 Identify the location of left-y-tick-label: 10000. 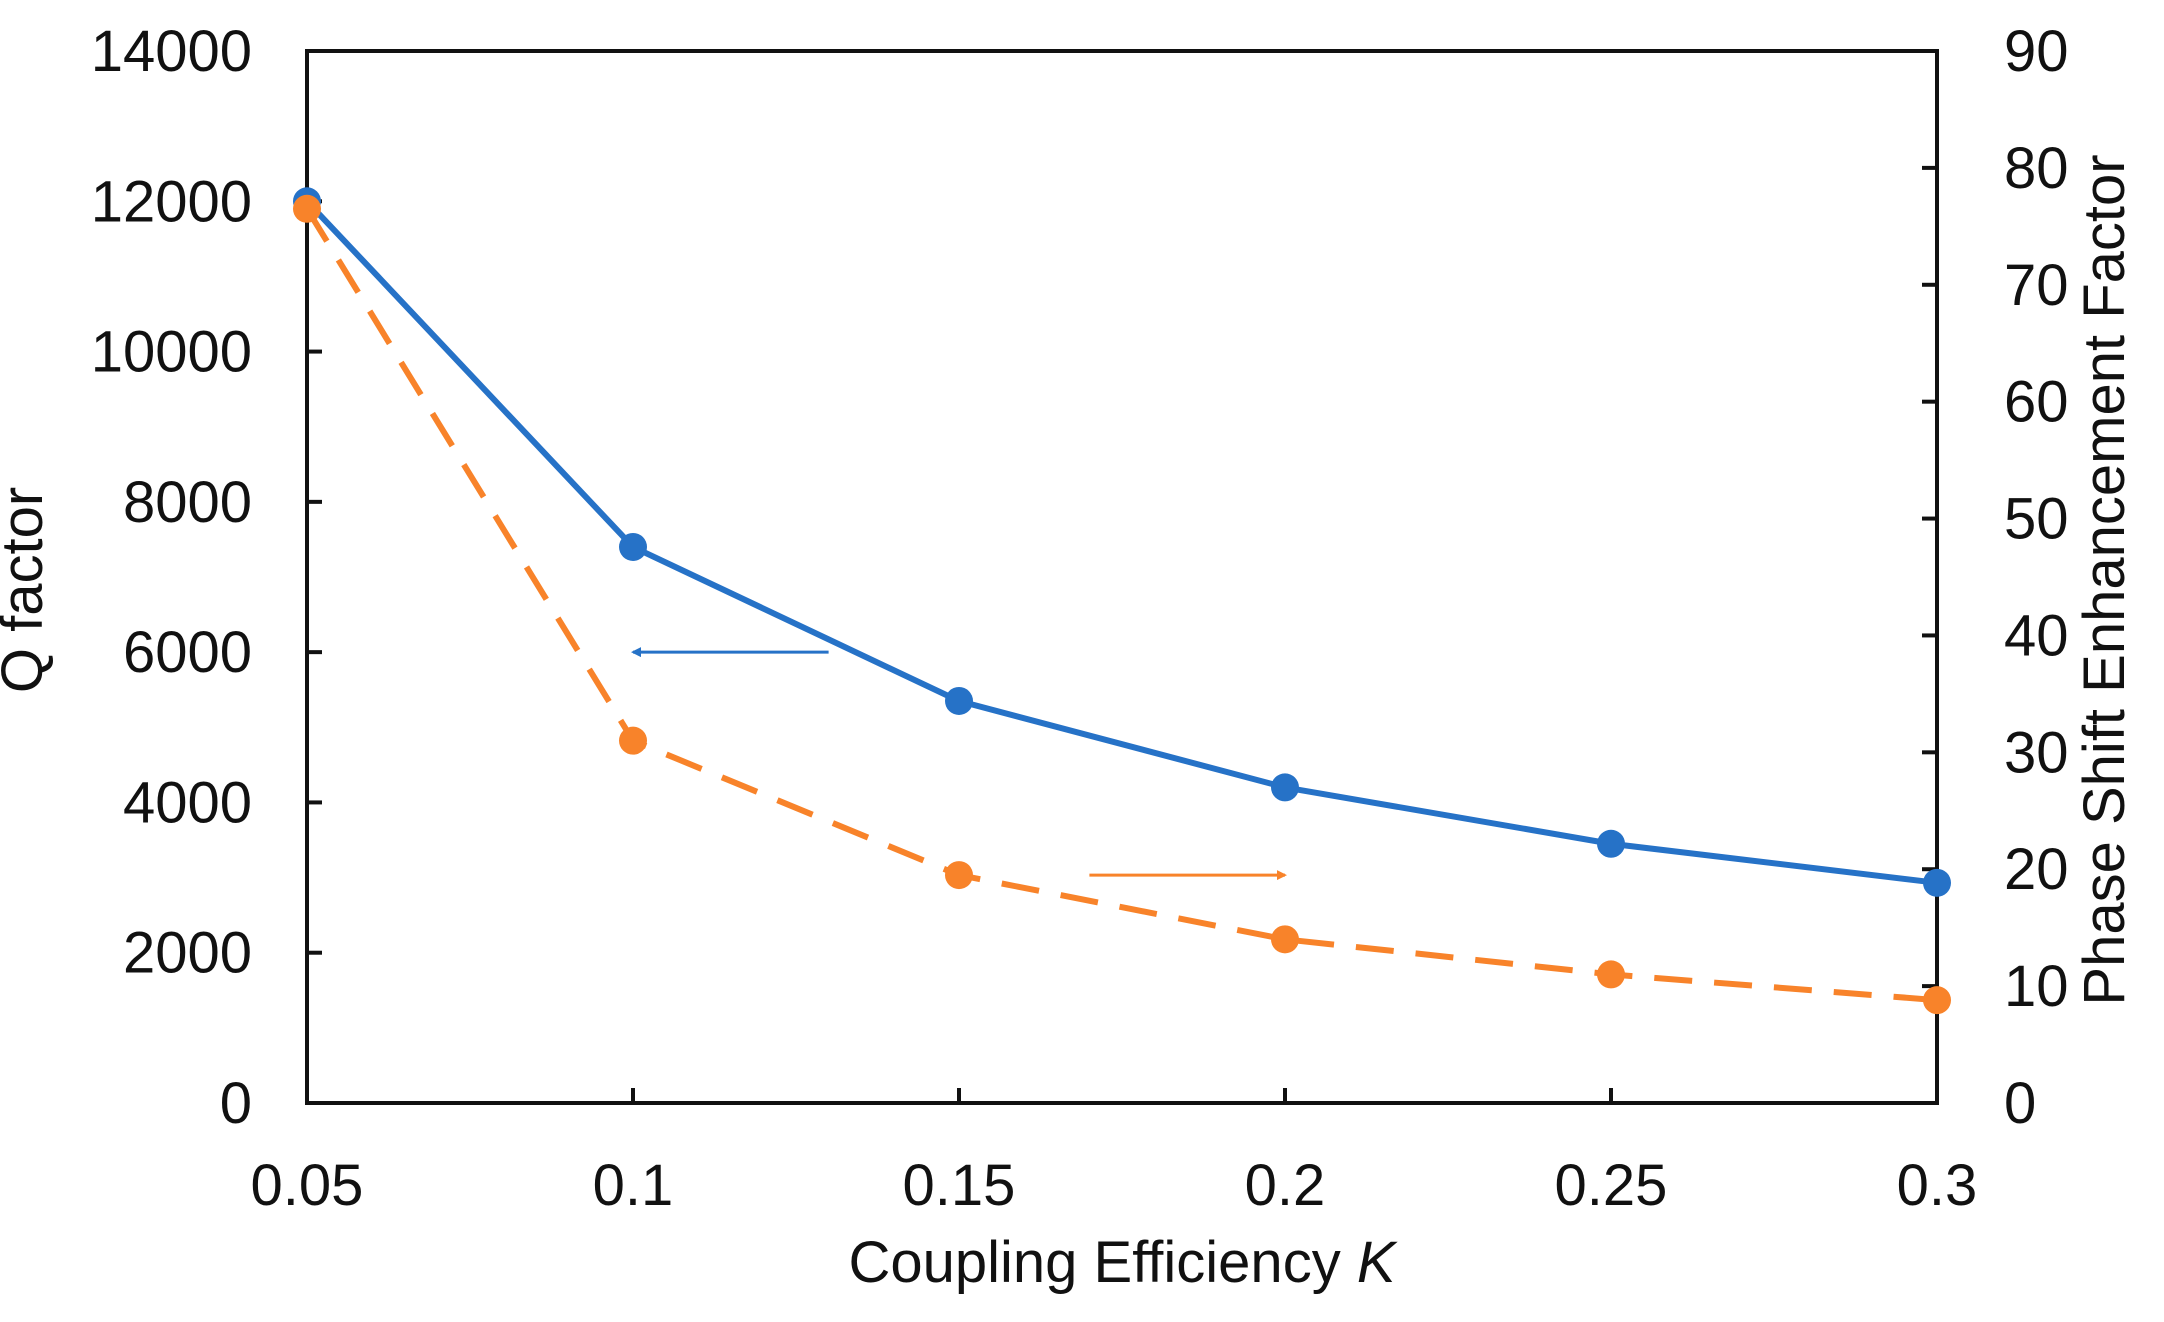
(171, 352).